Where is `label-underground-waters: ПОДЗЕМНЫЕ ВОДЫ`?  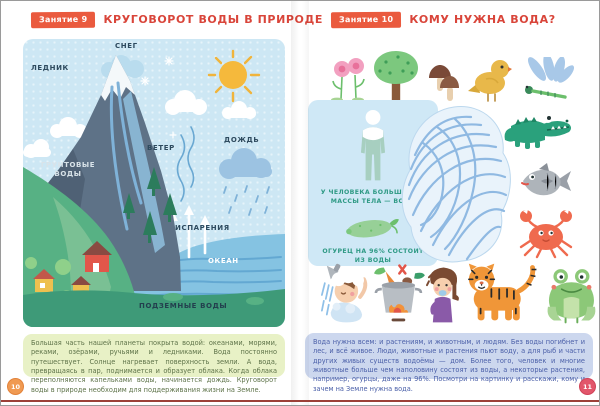
label-underground-waters: ПОДЗЕМНЫЕ ВОДЫ is located at coordinates (183, 306).